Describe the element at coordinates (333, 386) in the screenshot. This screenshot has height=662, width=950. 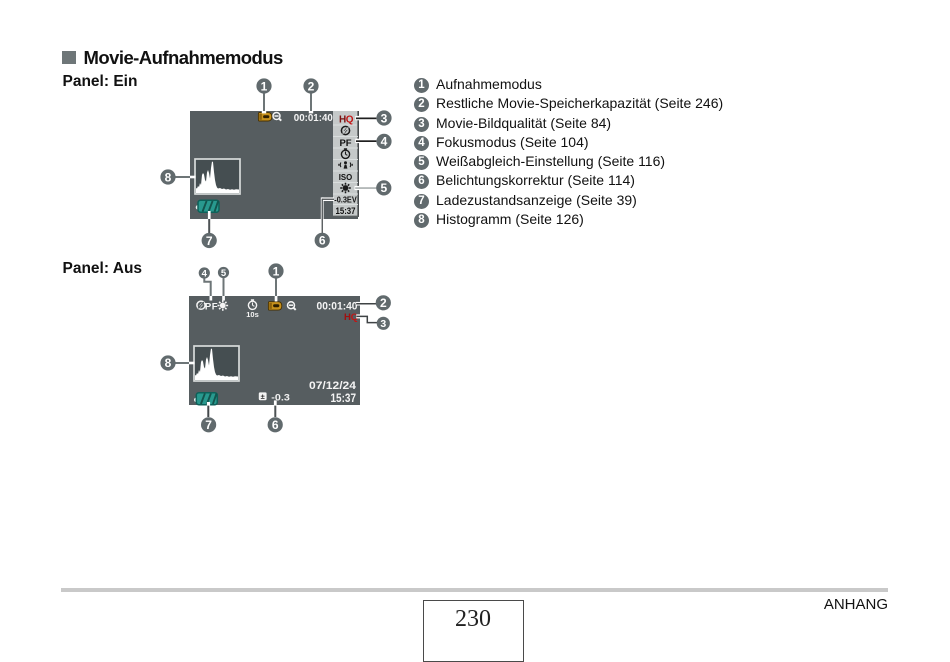
I see `svg-text: 07/12/24` at that location.